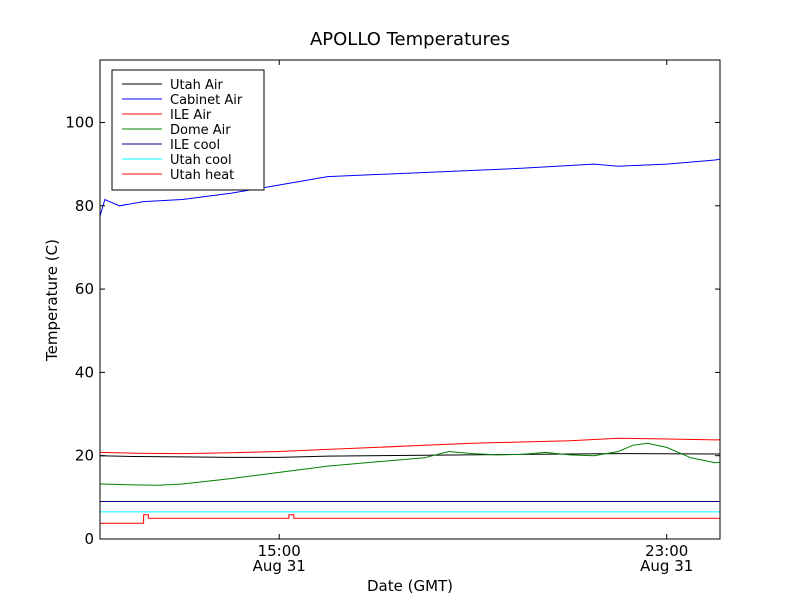  What do you see at coordinates (410, 455) in the screenshot?
I see `series-line-utah-air` at bounding box center [410, 455].